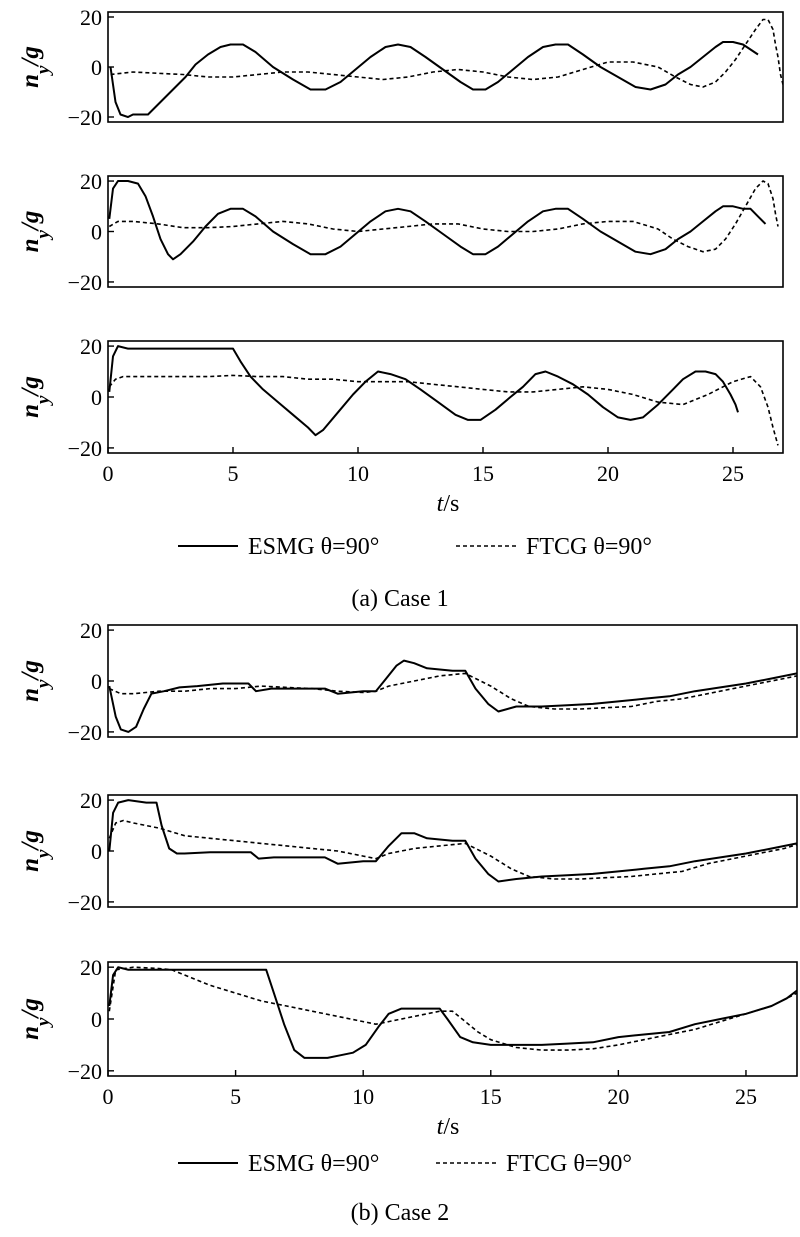 The width and height of the screenshot is (800, 1237). What do you see at coordinates (400, 1213) in the screenshot?
I see `caption-case-2: (b) Case 2` at bounding box center [400, 1213].